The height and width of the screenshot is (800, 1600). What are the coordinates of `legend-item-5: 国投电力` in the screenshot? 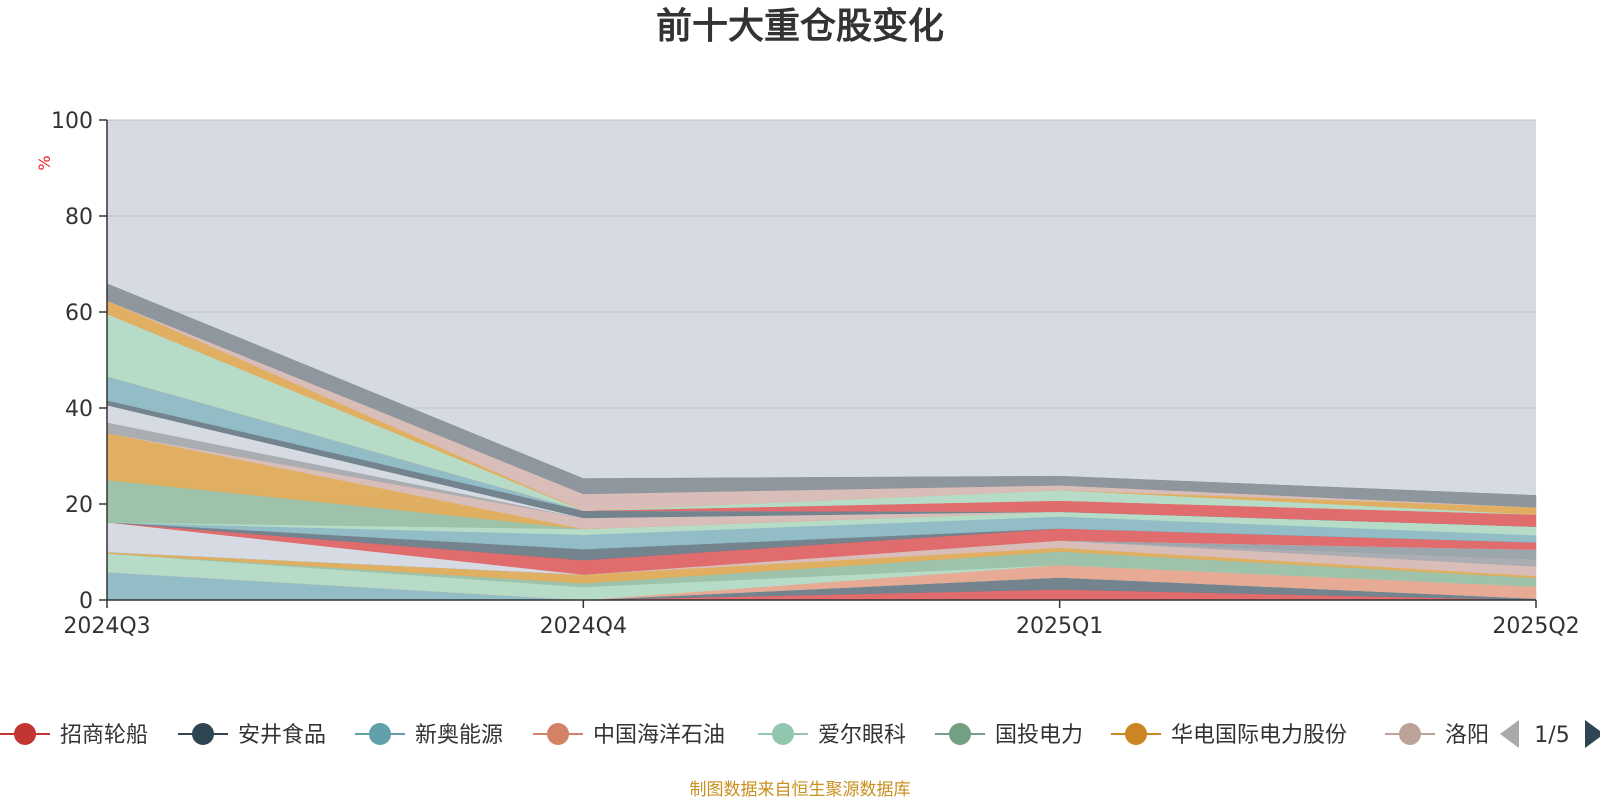 It's located at (1009, 735).